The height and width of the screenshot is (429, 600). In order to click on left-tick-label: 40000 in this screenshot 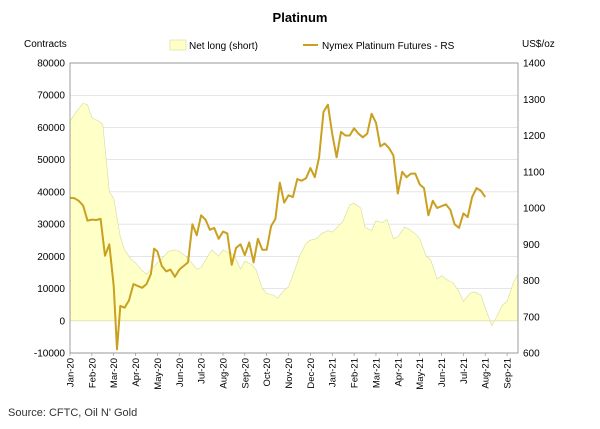, I will do `click(51, 192)`.